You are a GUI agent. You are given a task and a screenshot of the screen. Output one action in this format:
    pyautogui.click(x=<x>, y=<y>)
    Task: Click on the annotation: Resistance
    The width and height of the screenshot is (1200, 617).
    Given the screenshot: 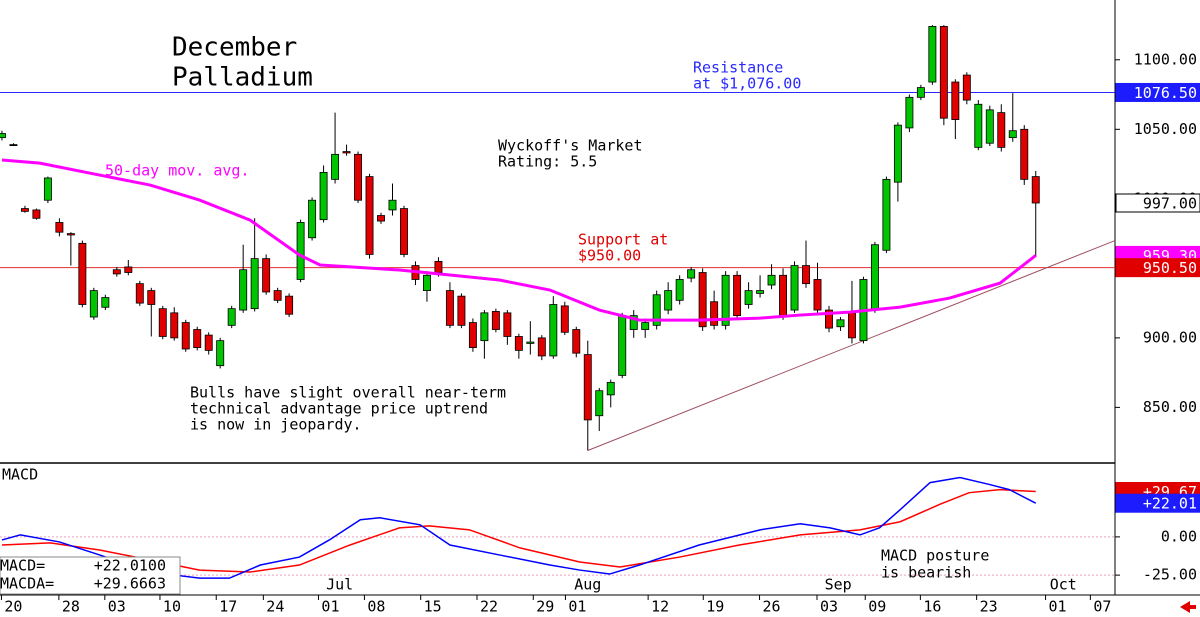 What is the action you would take?
    pyautogui.click(x=738, y=68)
    